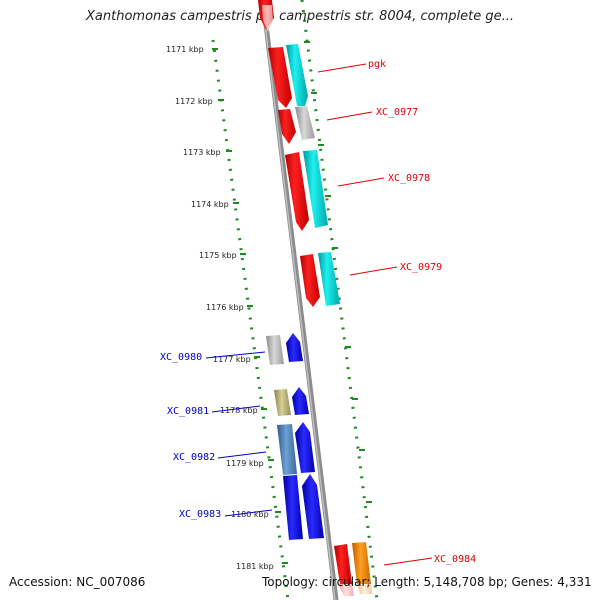 The height and width of the screenshot is (600, 600). I want to click on genome-axis-highlight, so click(298, 300).